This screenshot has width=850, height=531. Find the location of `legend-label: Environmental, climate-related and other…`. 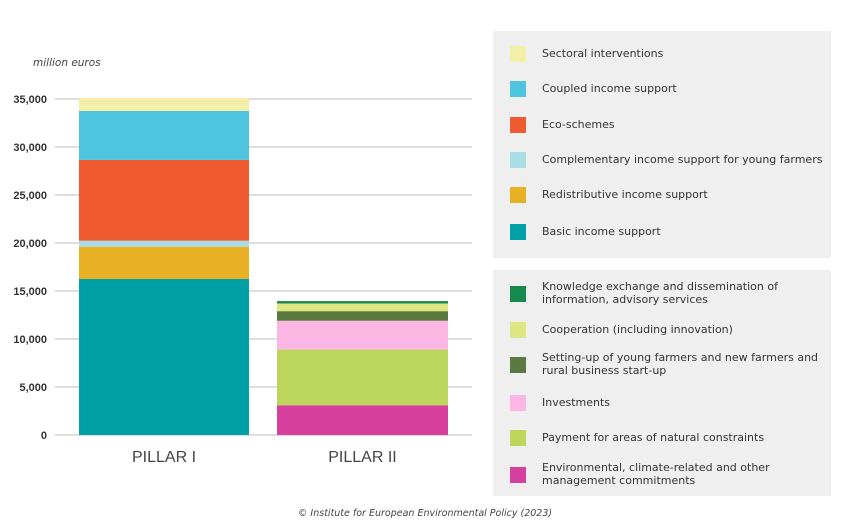

legend-label: Environmental, climate-related and other… is located at coordinates (656, 474).